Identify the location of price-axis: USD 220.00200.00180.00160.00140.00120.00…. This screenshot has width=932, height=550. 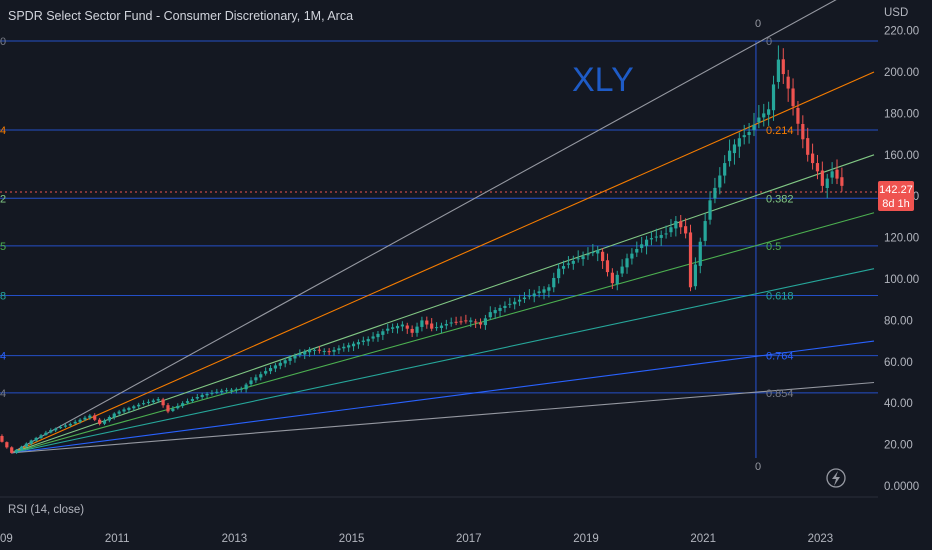
(905, 275).